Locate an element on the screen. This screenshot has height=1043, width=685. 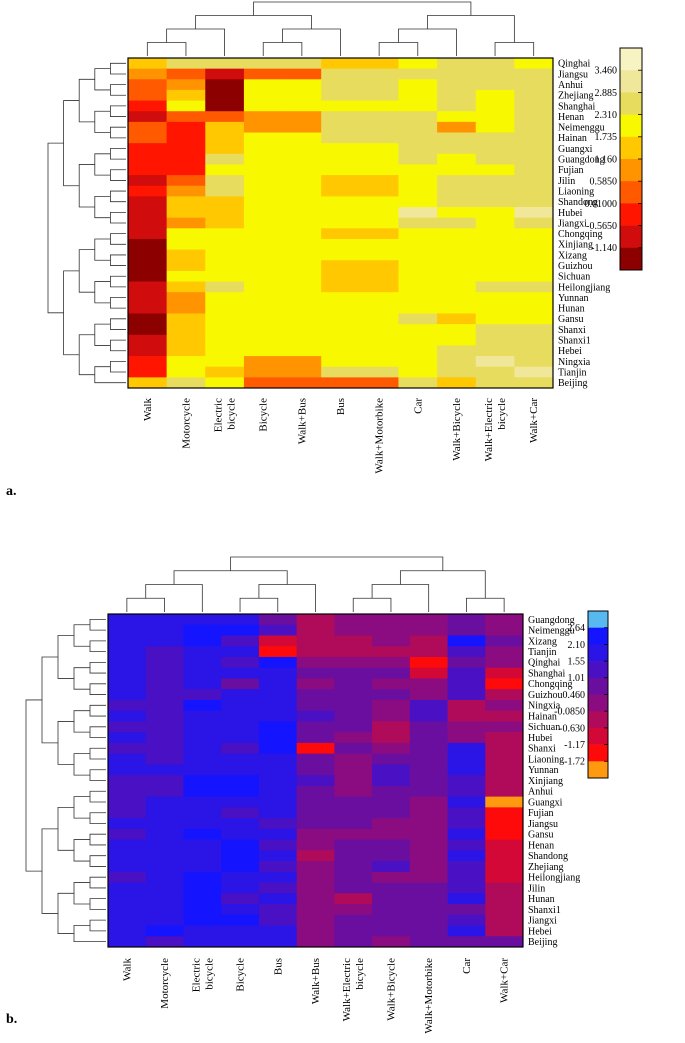
column-dendrogram-branch is located at coordinates (362, 8).